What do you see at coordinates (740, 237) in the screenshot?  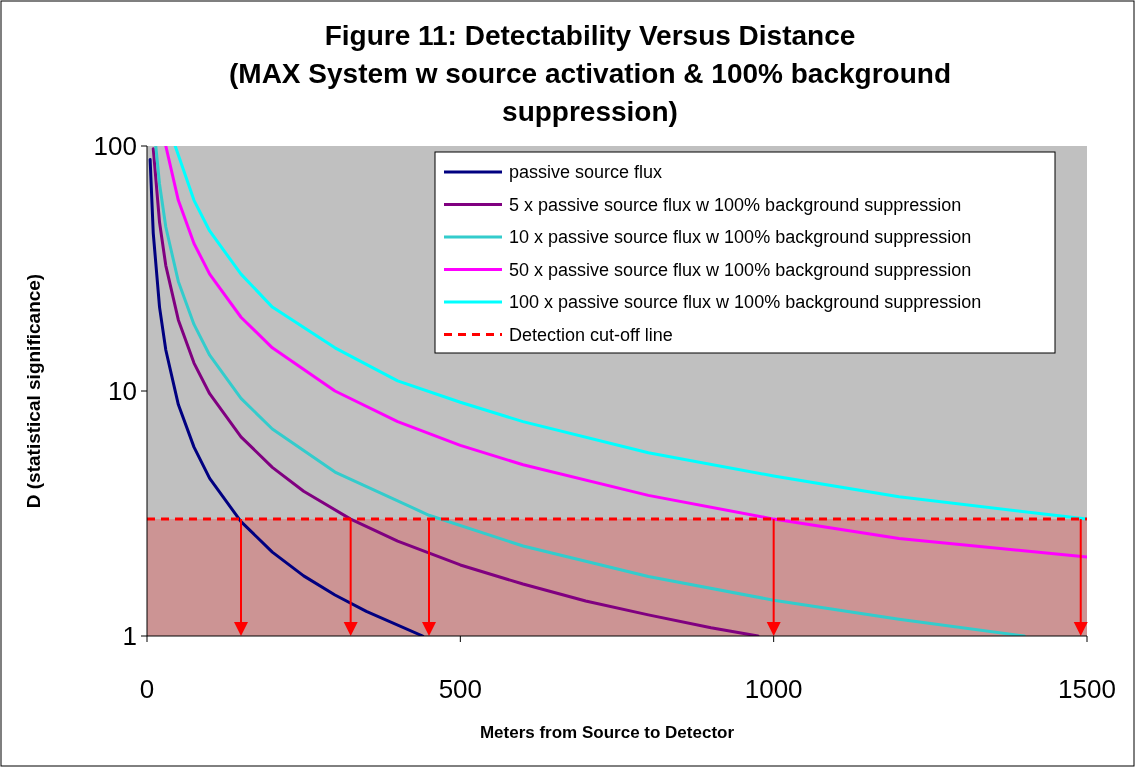 I see `legend-label: 10 x passive source flux w 100% background suppression` at bounding box center [740, 237].